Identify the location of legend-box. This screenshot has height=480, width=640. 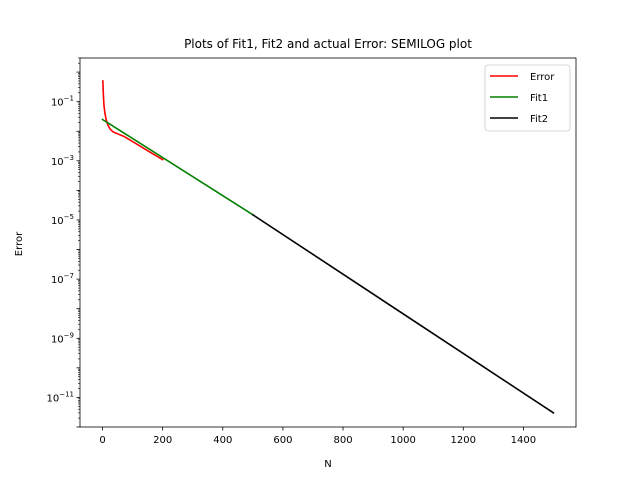
(527, 98).